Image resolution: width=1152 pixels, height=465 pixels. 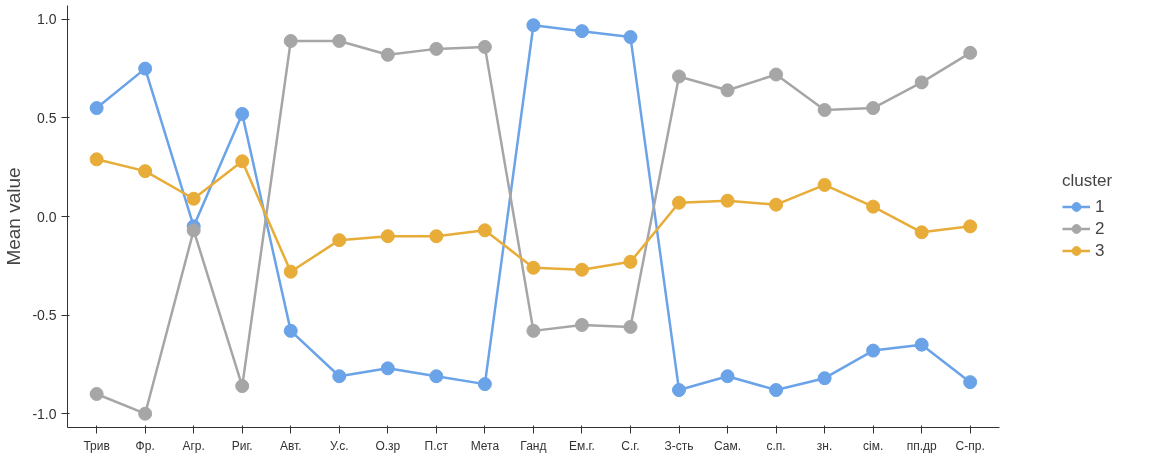 I want to click on x-tick-label: пп.др, so click(x=921, y=445).